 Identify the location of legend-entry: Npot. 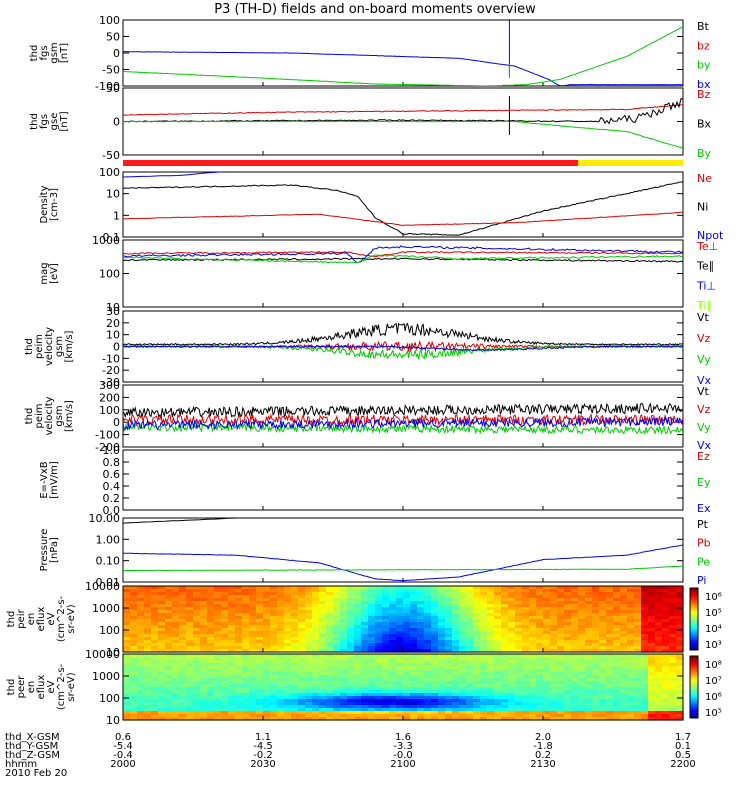
(710, 235).